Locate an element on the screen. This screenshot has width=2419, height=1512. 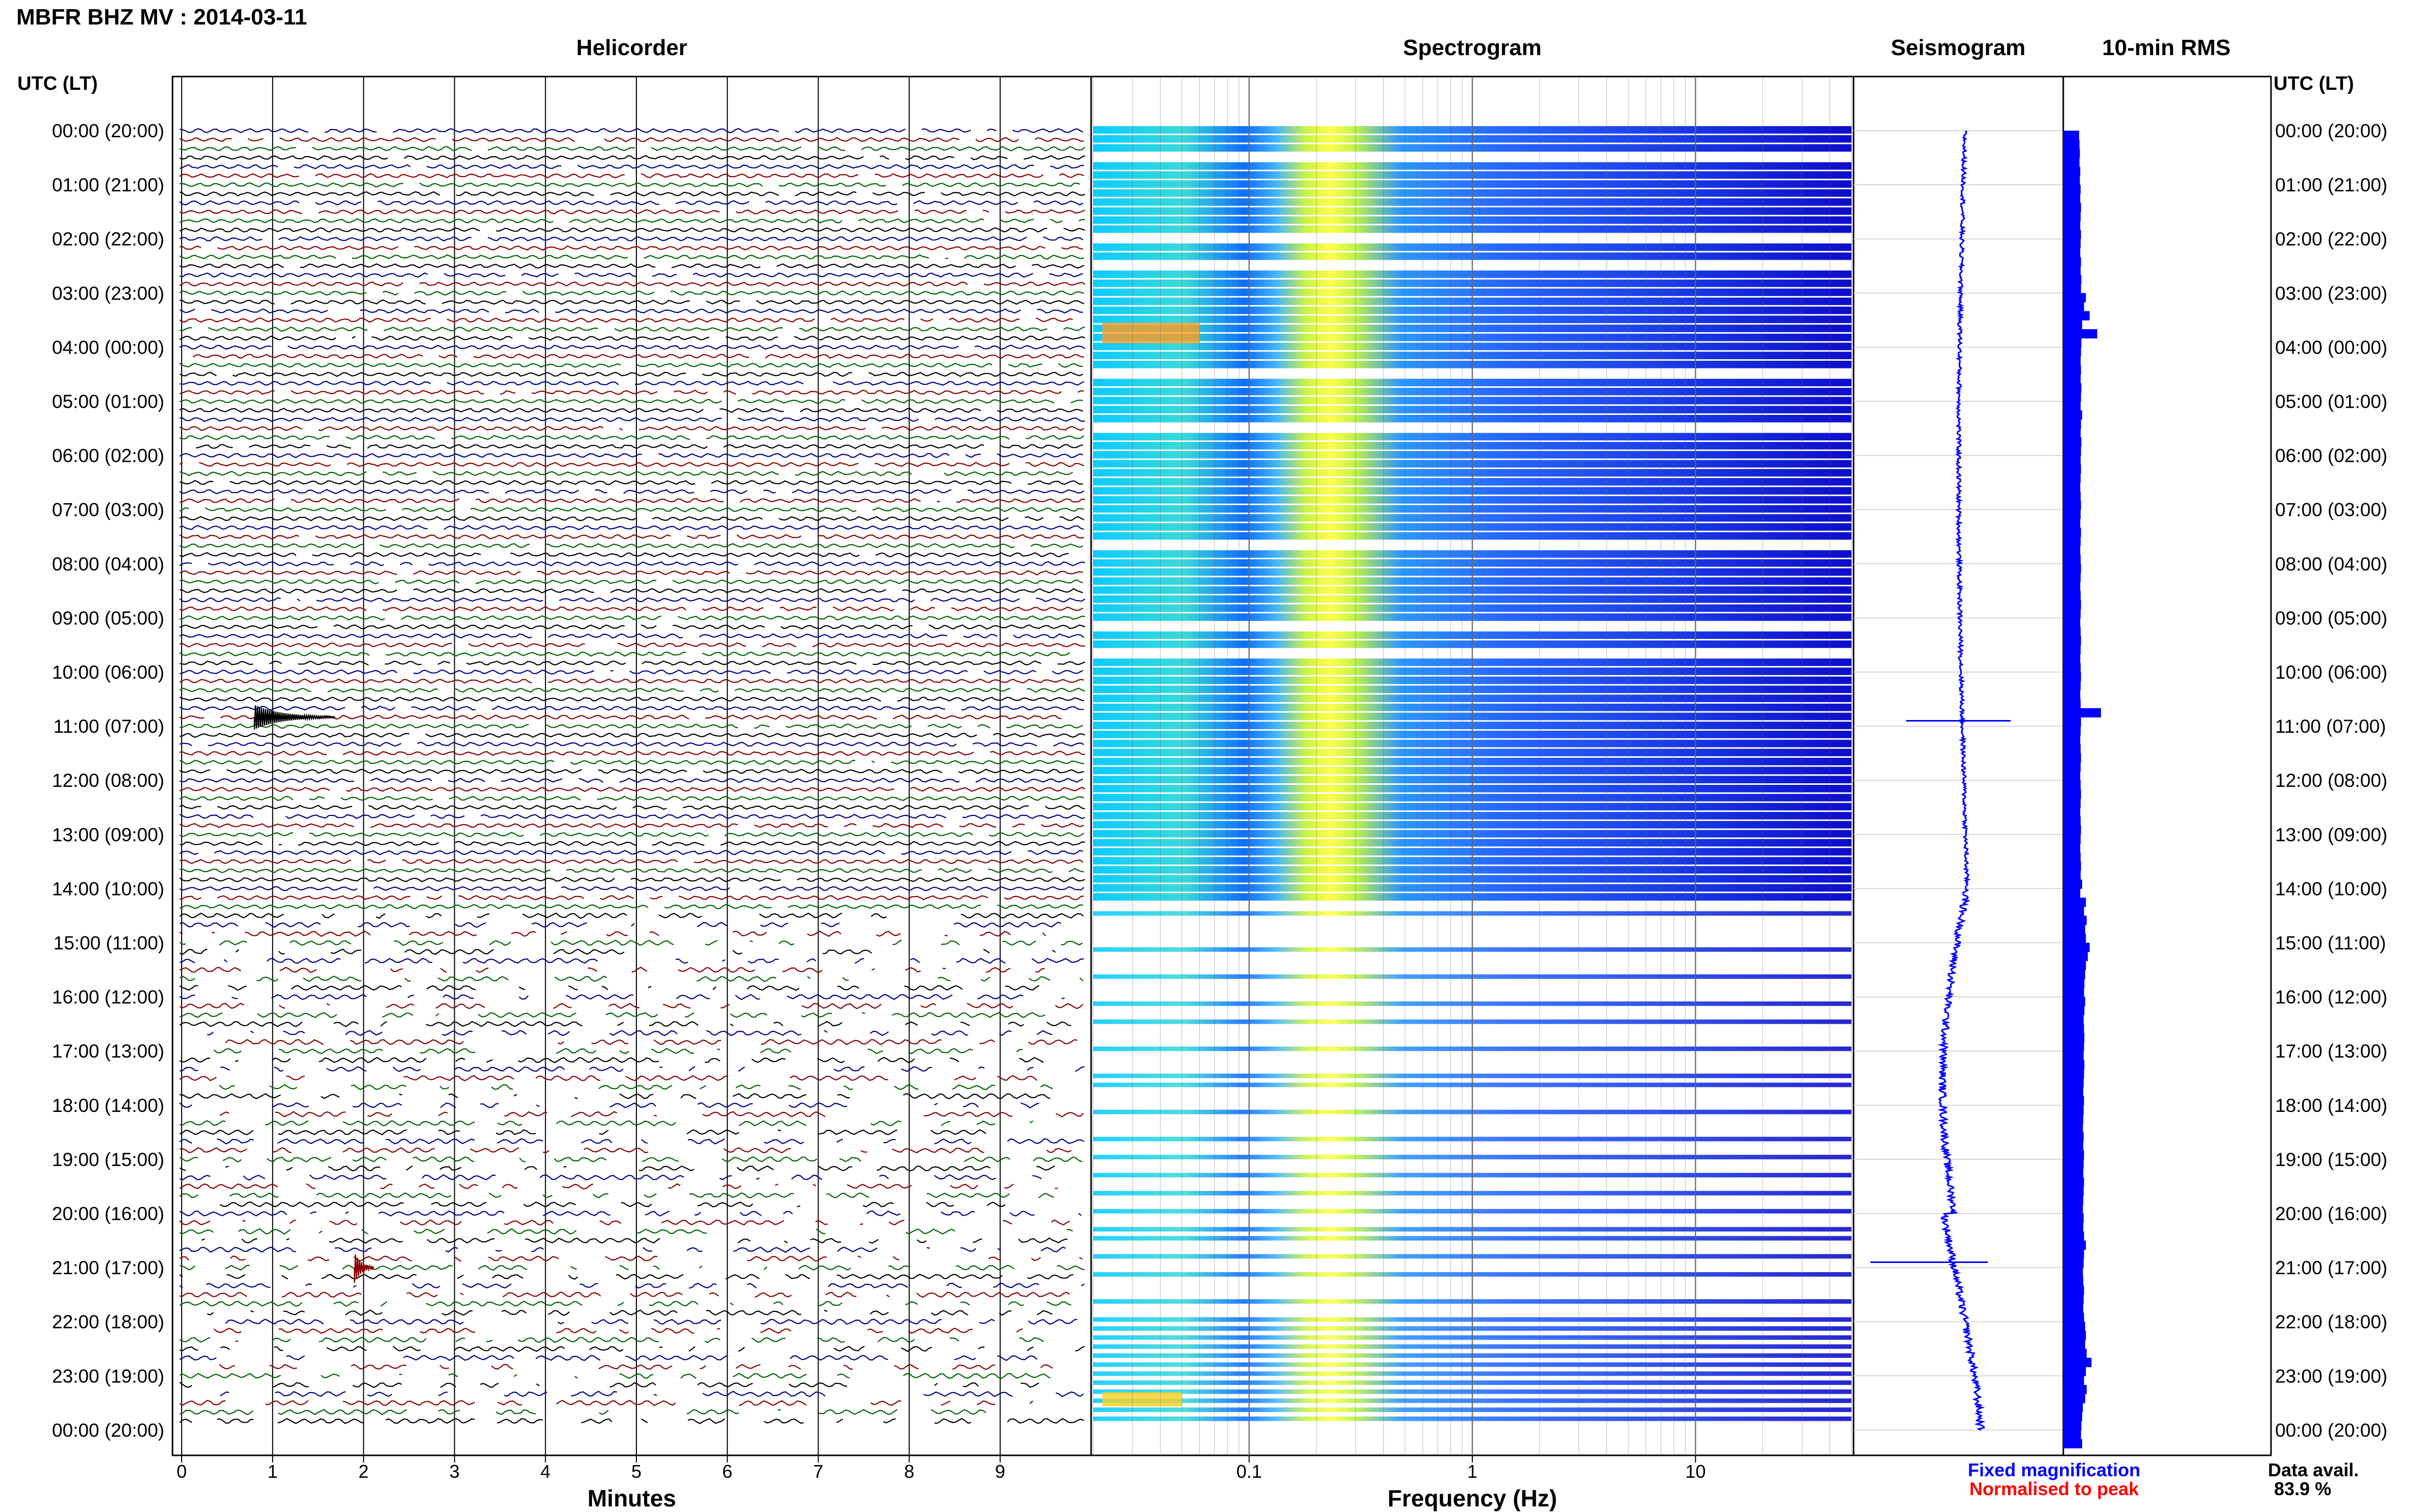
left-time-label: 12:00 (08:00) is located at coordinates (108, 780).